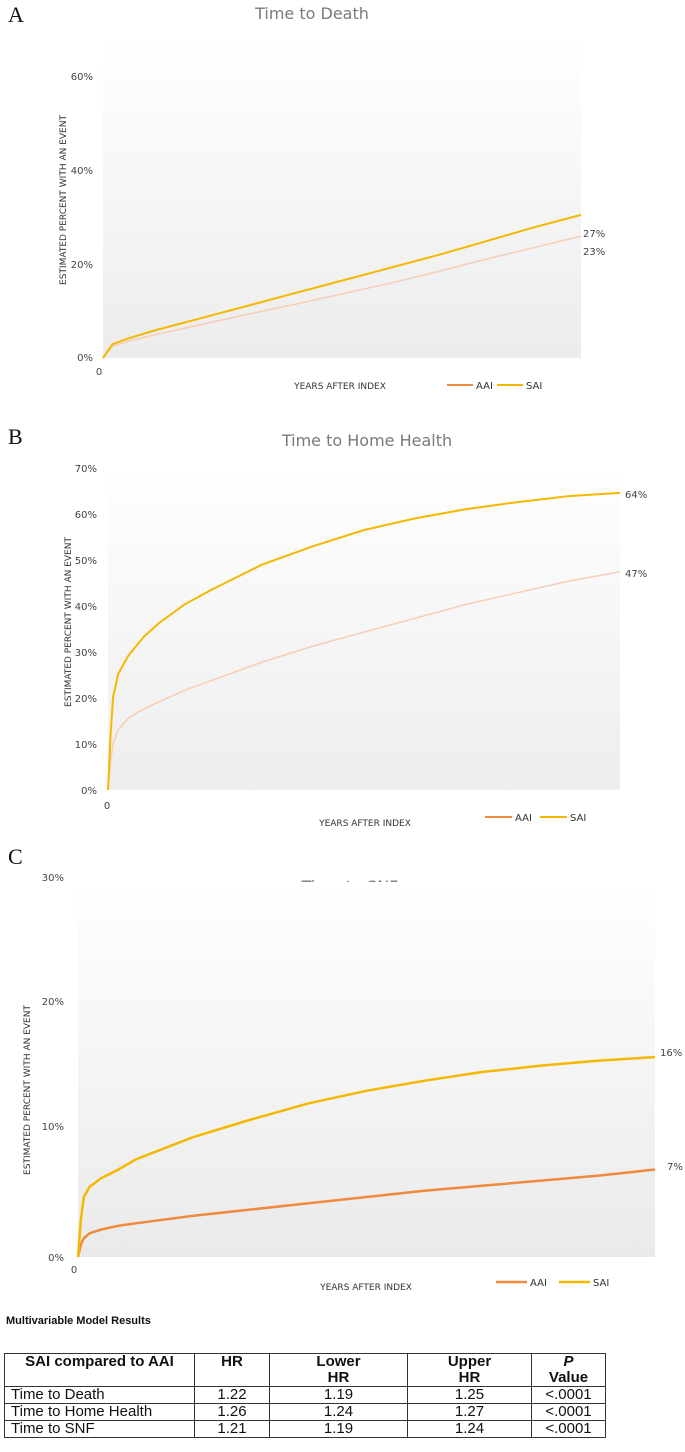 The image size is (685, 1452). Describe the element at coordinates (469, 1395) in the screenshot. I see `table-cell: 1.25` at that location.